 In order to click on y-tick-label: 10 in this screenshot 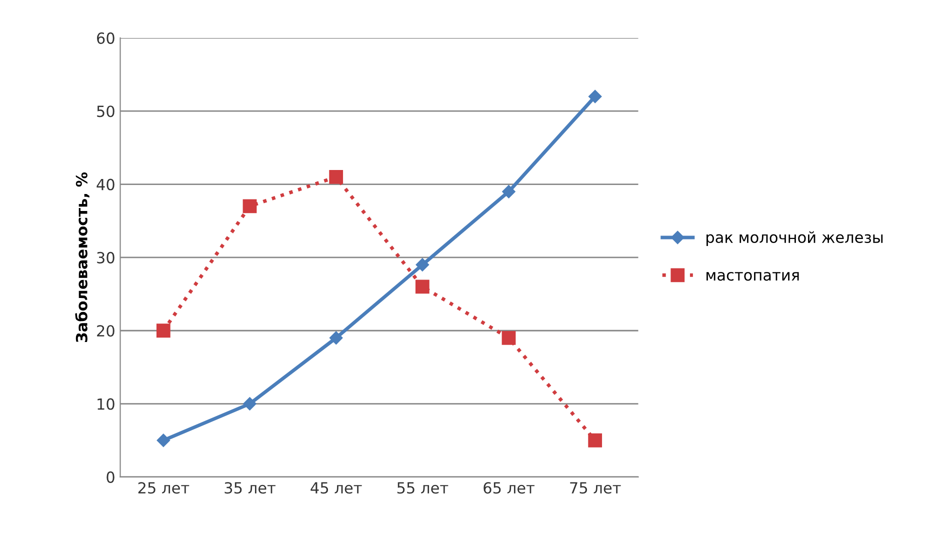, I will do `click(106, 404)`.